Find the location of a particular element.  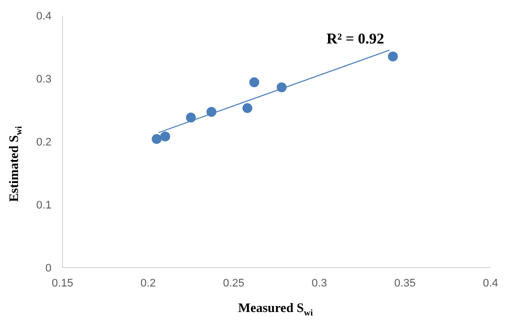

x-tick-label: 0.35 is located at coordinates (405, 284).